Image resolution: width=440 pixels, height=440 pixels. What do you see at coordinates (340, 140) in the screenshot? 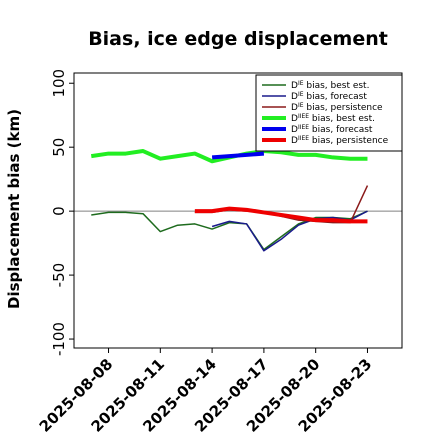
I see `legend-label-5: DIIEE bias, persistence` at bounding box center [340, 140].